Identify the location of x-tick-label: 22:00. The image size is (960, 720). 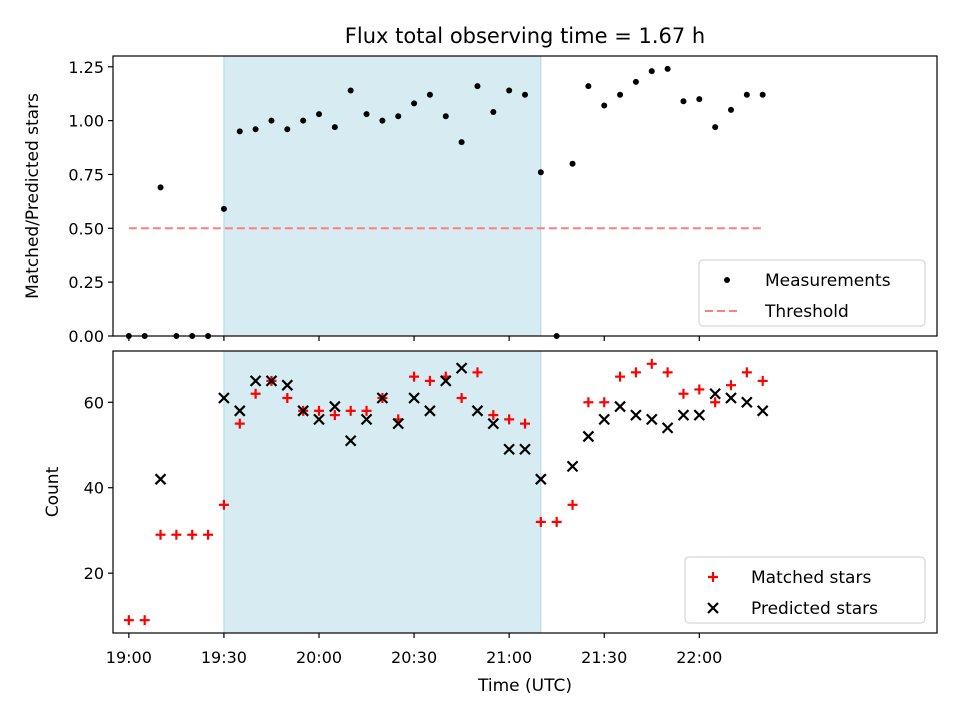
(699, 657).